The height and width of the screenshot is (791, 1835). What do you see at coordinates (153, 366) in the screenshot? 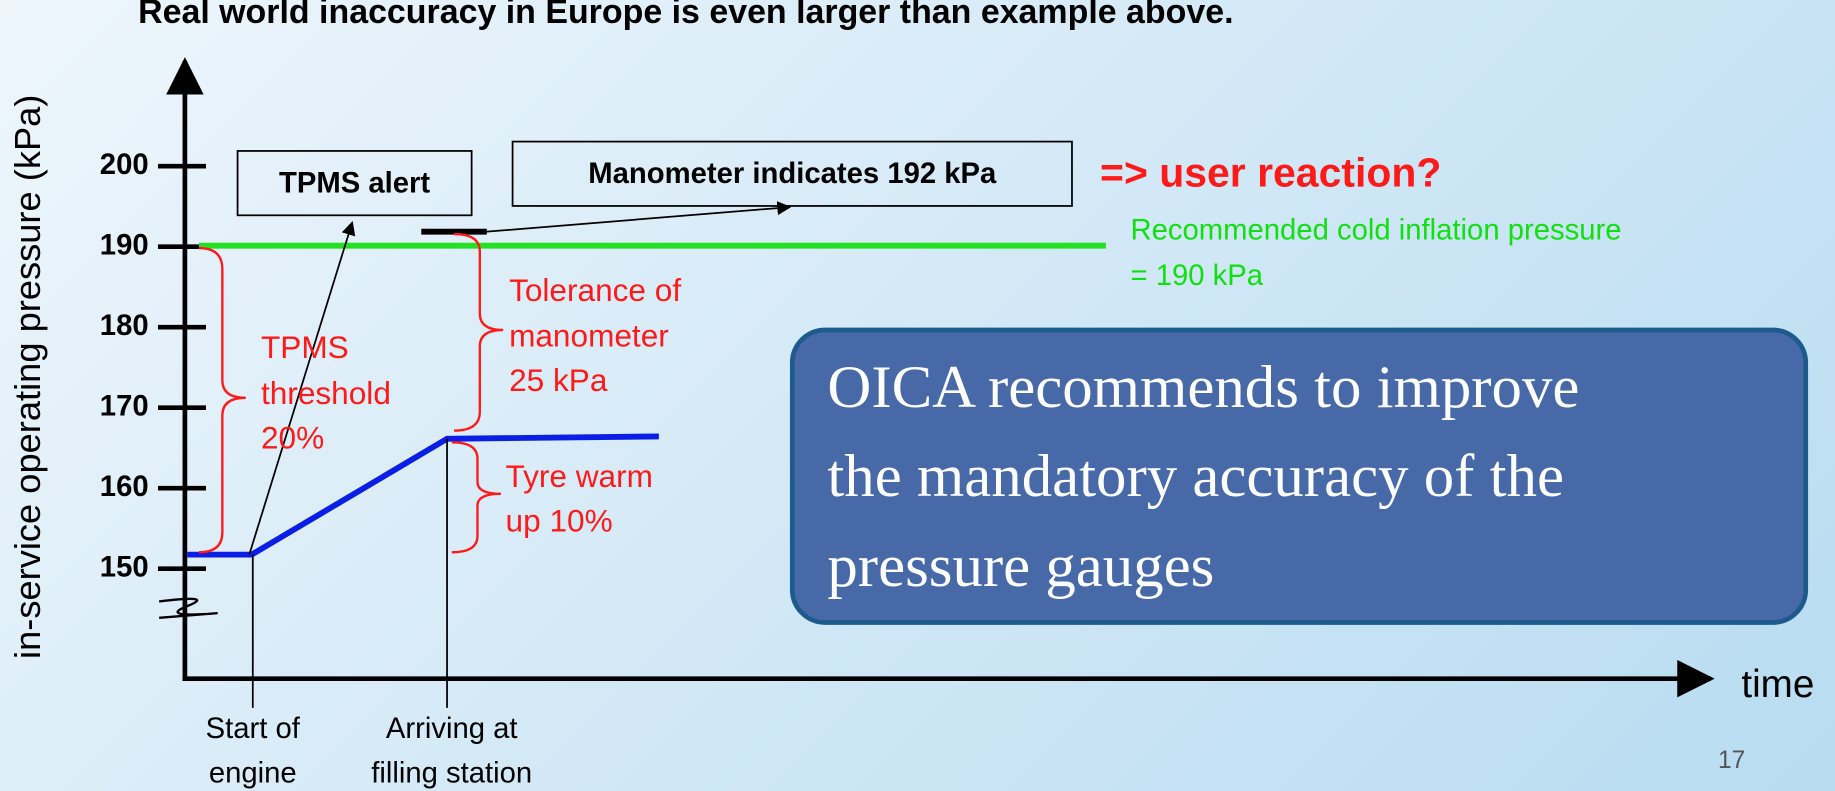
I see `y-ticks: 200 190 180 170 160 150` at bounding box center [153, 366].